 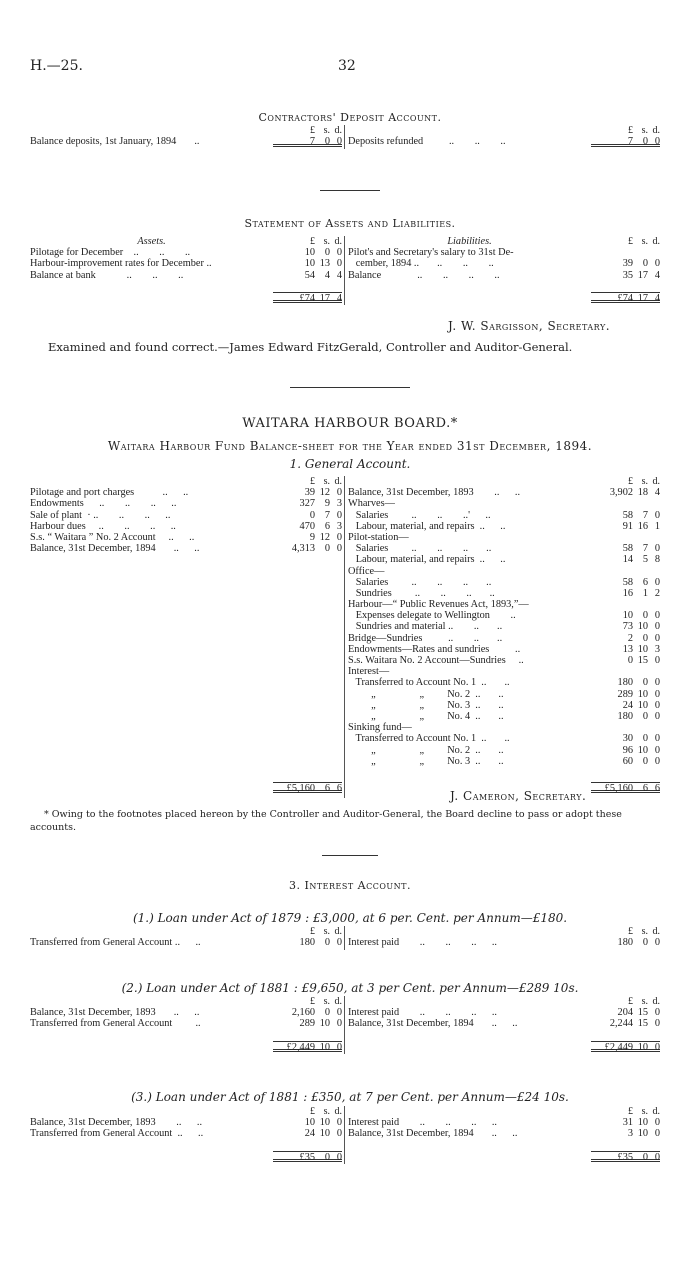 I want to click on total-shillings: 6, so click(x=327, y=789).